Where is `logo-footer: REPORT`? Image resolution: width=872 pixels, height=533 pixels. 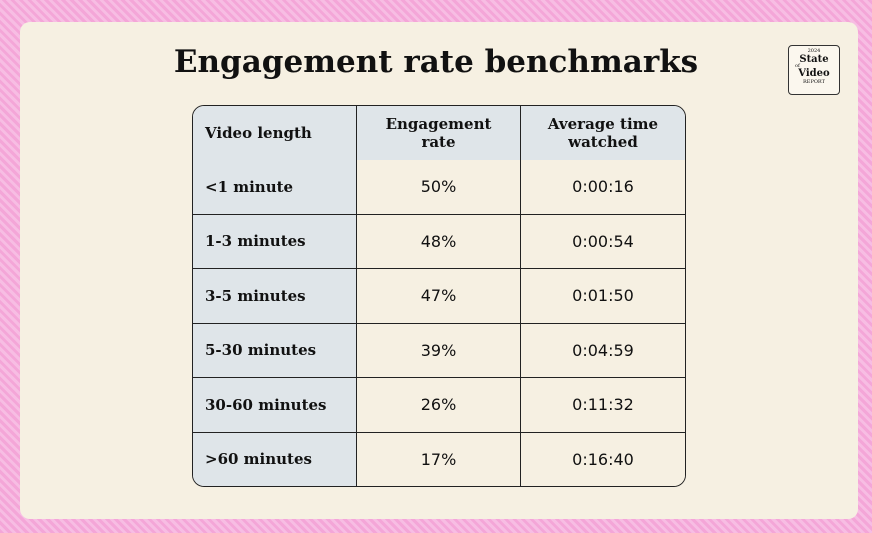
logo-footer: REPORT is located at coordinates (814, 82).